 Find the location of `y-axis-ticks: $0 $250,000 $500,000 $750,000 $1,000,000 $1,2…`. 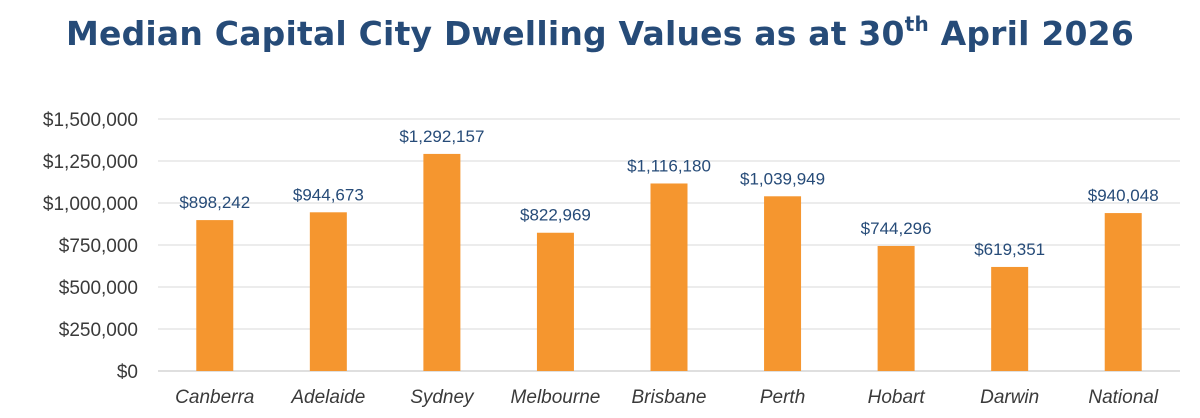

y-axis-ticks: $0 $250,000 $500,000 $750,000 $1,000,000 $1,2… is located at coordinates (90, 246).